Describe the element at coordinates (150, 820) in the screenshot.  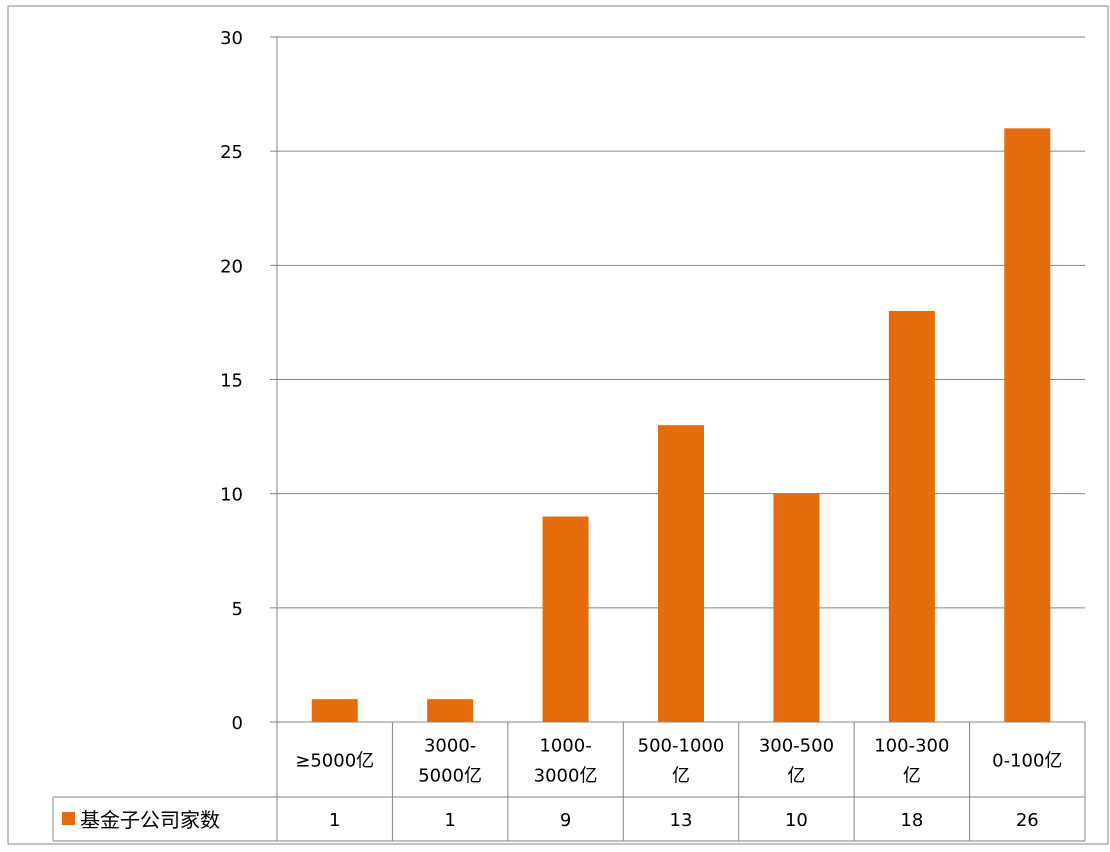
I see `legend-label: 基金子公司家数` at that location.